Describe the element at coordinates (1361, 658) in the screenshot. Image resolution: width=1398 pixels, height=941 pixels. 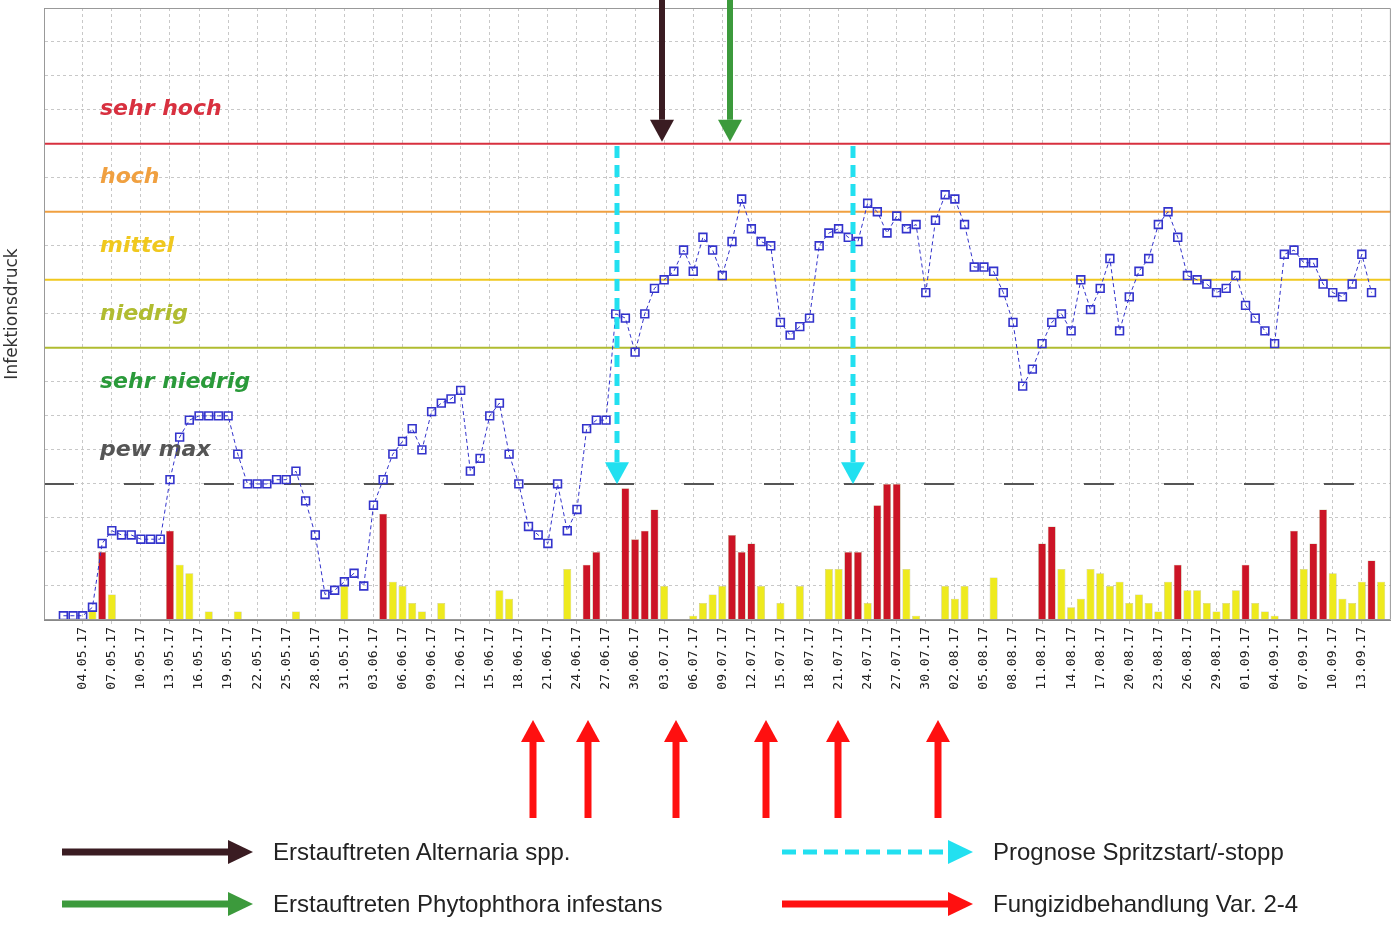
I see `x-tick-label: 13.09.17` at that location.